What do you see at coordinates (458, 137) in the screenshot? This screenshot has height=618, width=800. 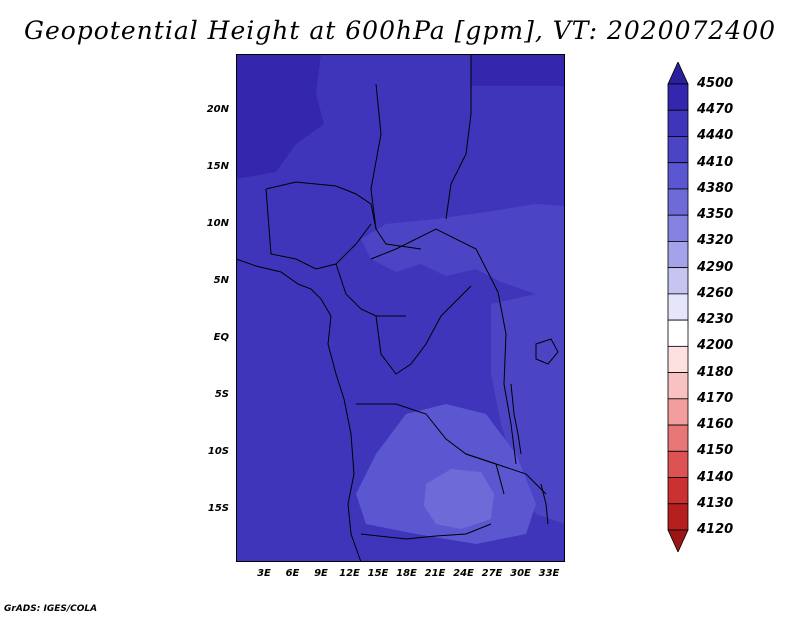 I see `border-sudan` at bounding box center [458, 137].